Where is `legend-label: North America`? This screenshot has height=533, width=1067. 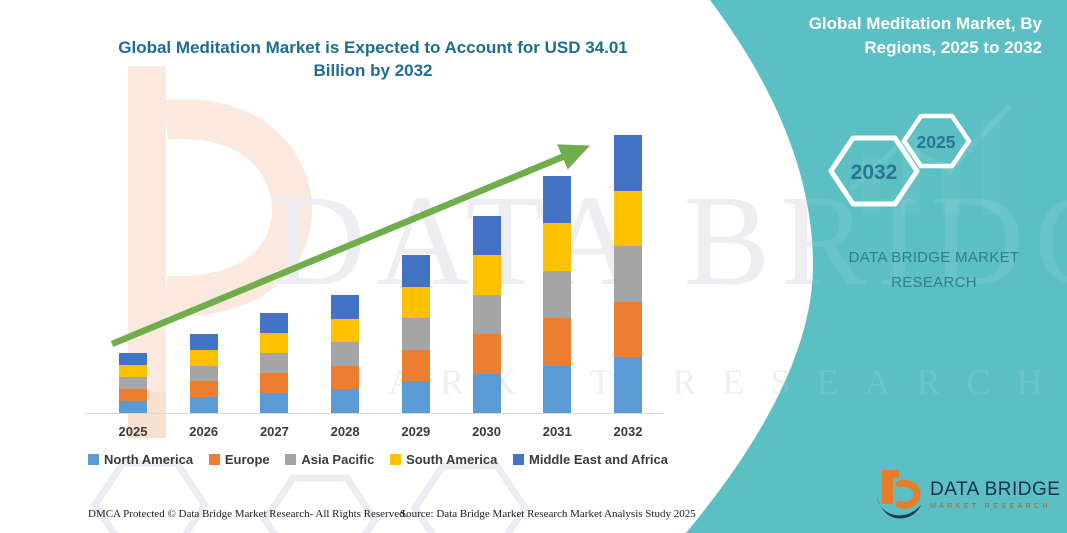 legend-label: North America is located at coordinates (149, 459).